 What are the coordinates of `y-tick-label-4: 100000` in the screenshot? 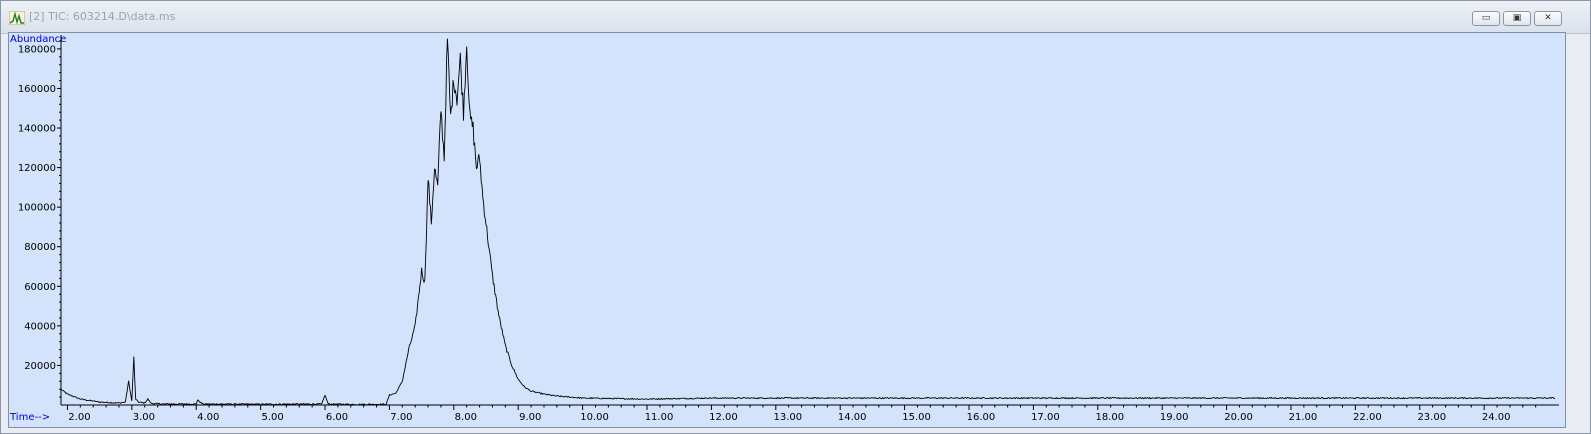 It's located at (37, 208).